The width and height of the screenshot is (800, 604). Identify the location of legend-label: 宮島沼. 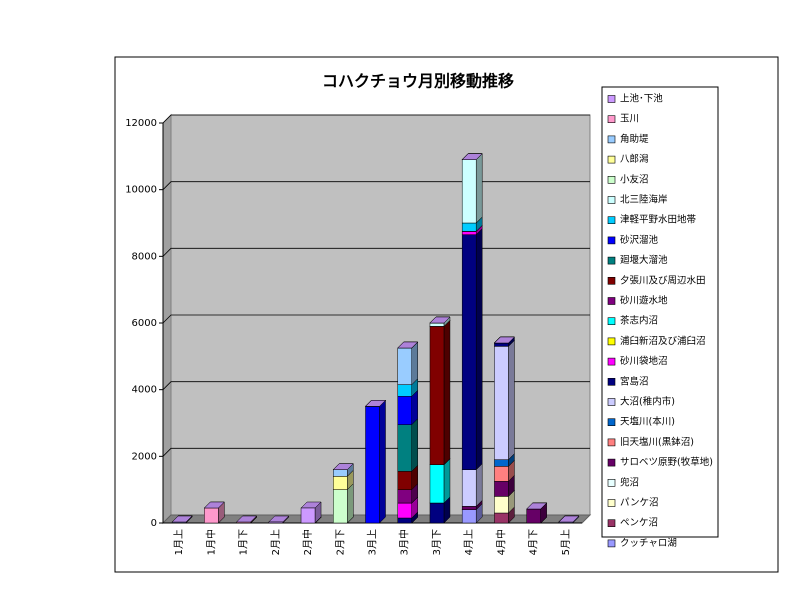
(634, 381).